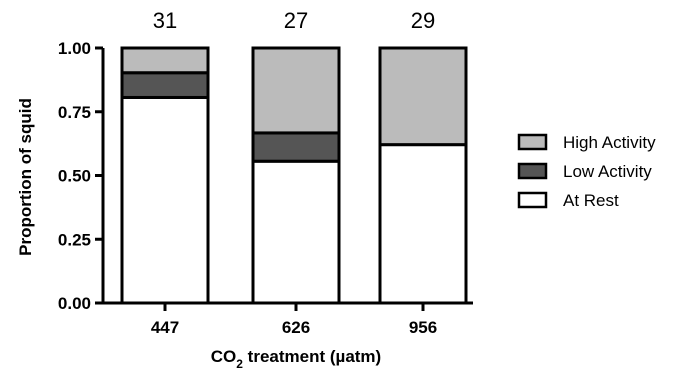 The image size is (693, 370). What do you see at coordinates (296, 327) in the screenshot?
I see `x-tick-label: 626` at bounding box center [296, 327].